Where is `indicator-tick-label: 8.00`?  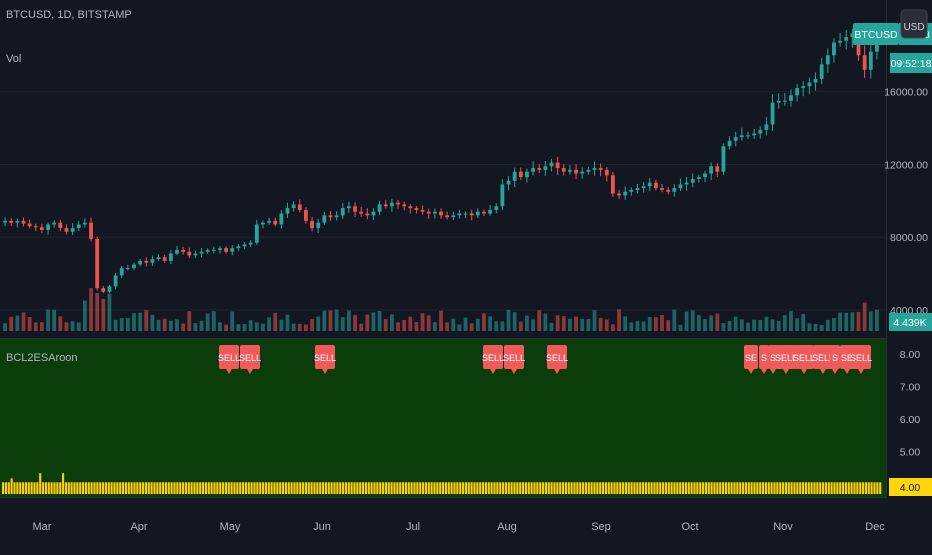
indicator-tick-label: 8.00 is located at coordinates (910, 355).